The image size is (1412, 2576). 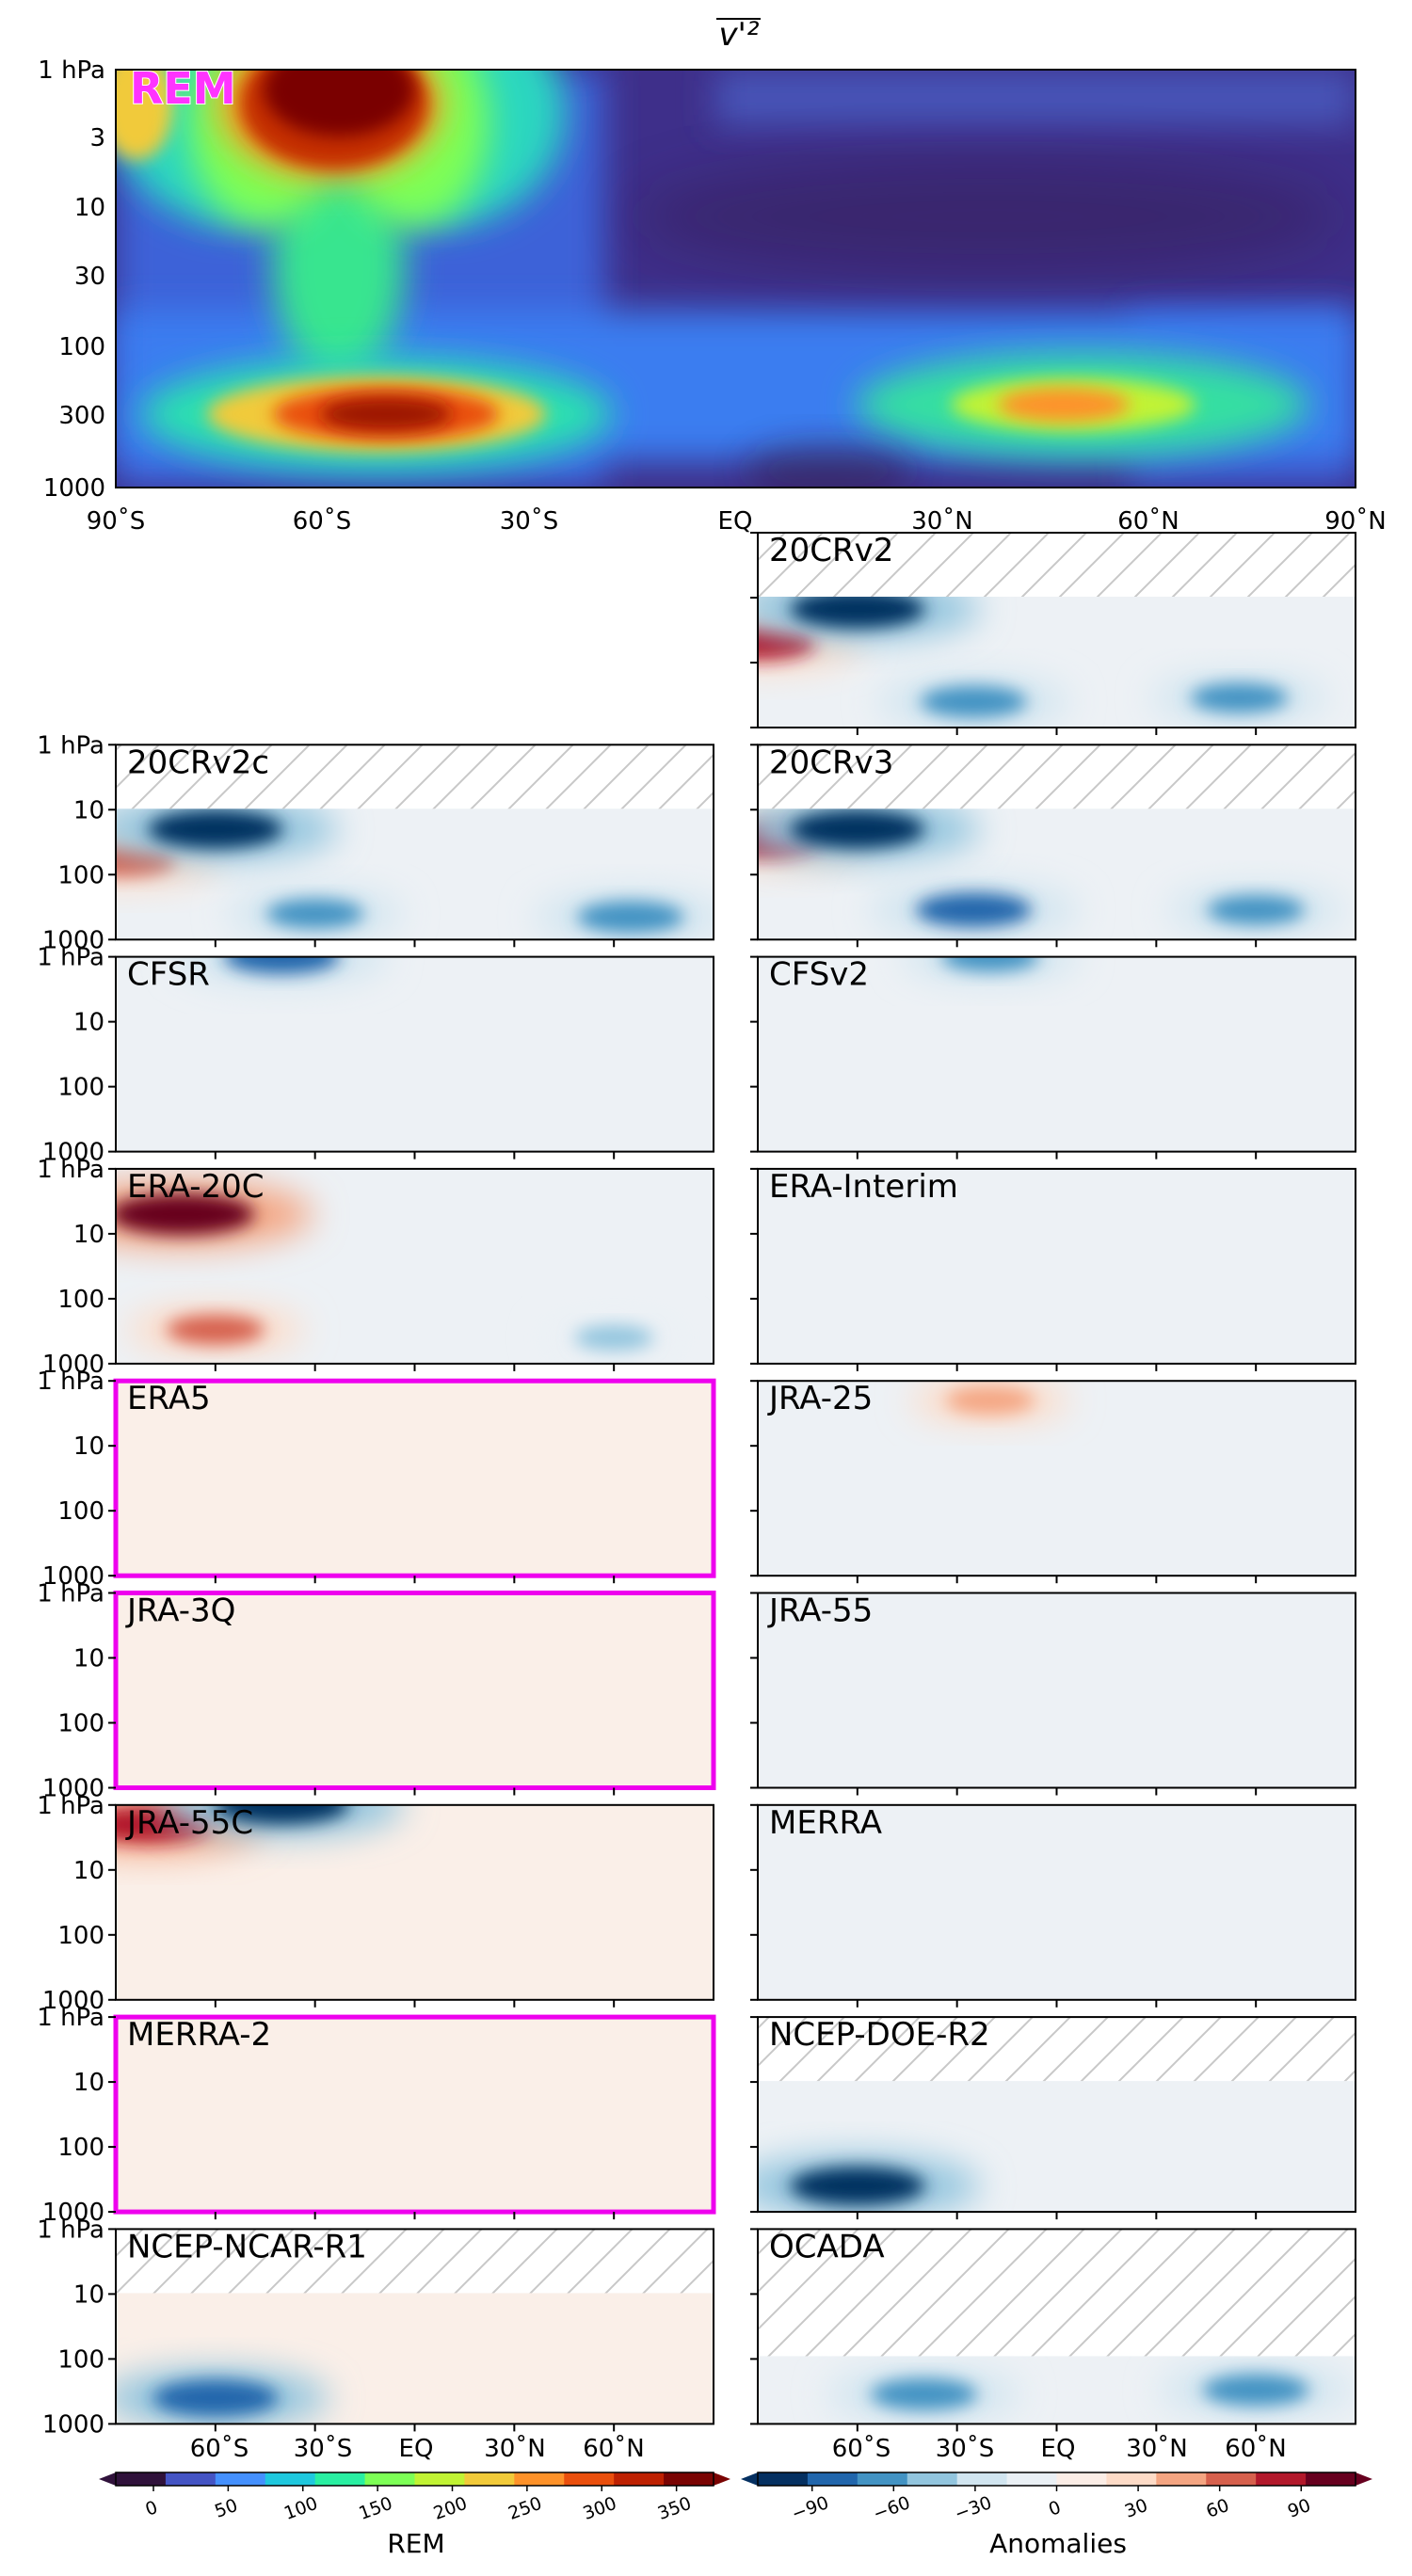 What do you see at coordinates (180, 1611) in the screenshot?
I see `panel-label: JRA-3Q` at bounding box center [180, 1611].